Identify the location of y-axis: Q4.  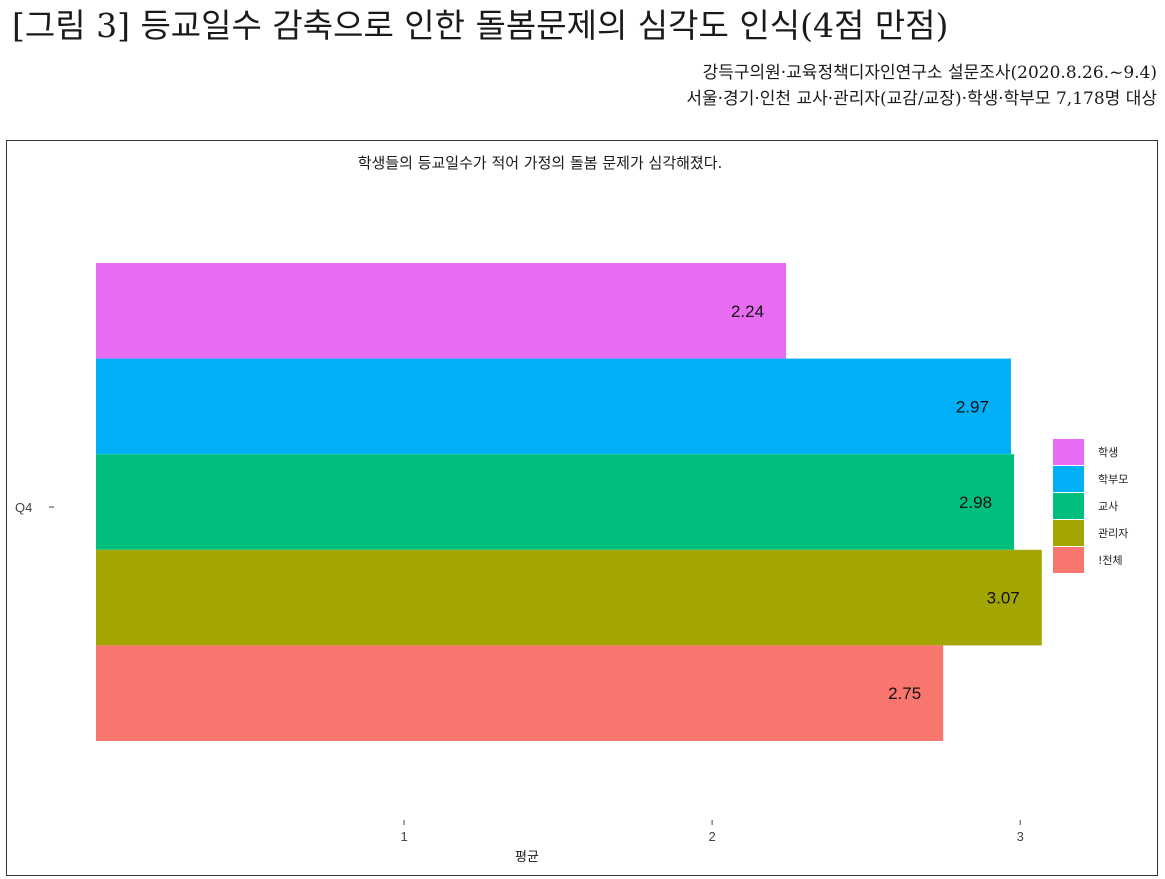
(34, 507).